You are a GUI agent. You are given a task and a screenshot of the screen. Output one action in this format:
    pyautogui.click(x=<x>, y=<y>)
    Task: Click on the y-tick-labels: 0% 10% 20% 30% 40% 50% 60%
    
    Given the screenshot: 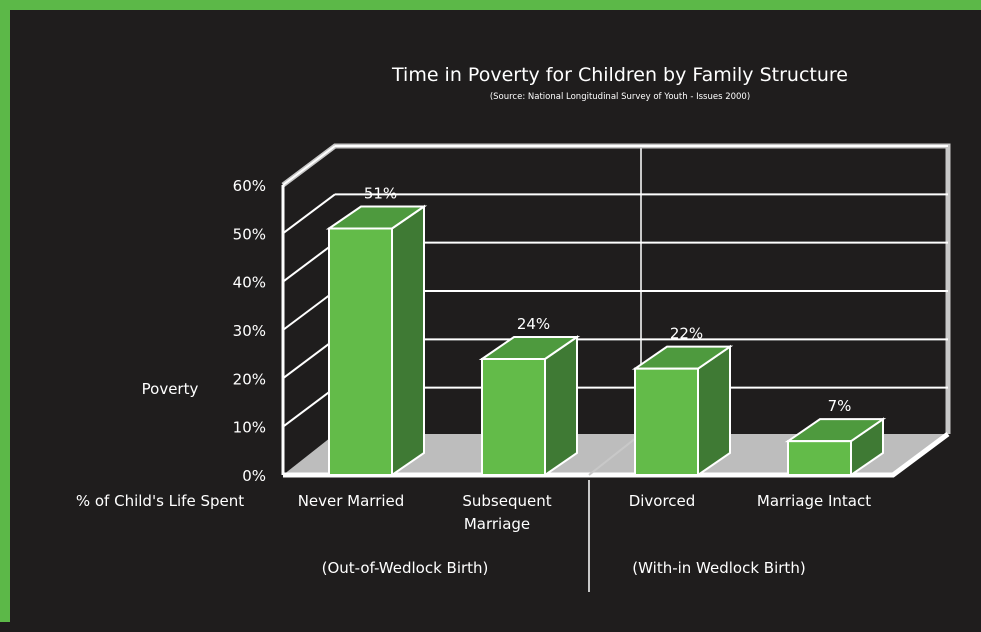 What is the action you would take?
    pyautogui.click(x=249, y=331)
    